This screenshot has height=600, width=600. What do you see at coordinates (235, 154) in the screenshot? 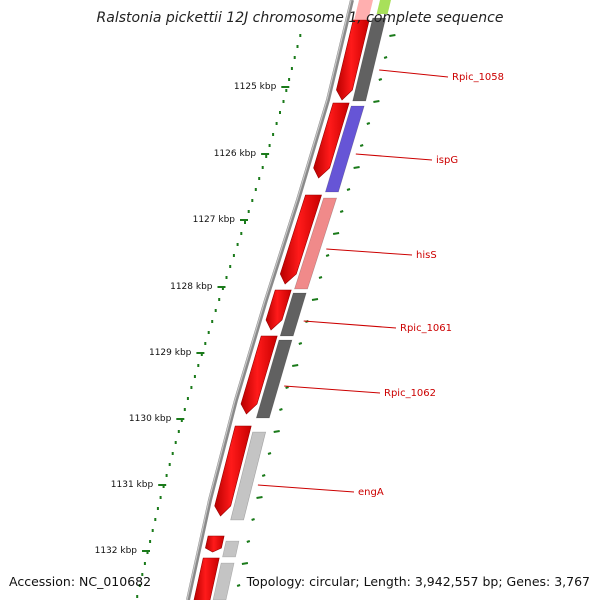
I see `scale-label: 1126 kbp` at bounding box center [235, 154].